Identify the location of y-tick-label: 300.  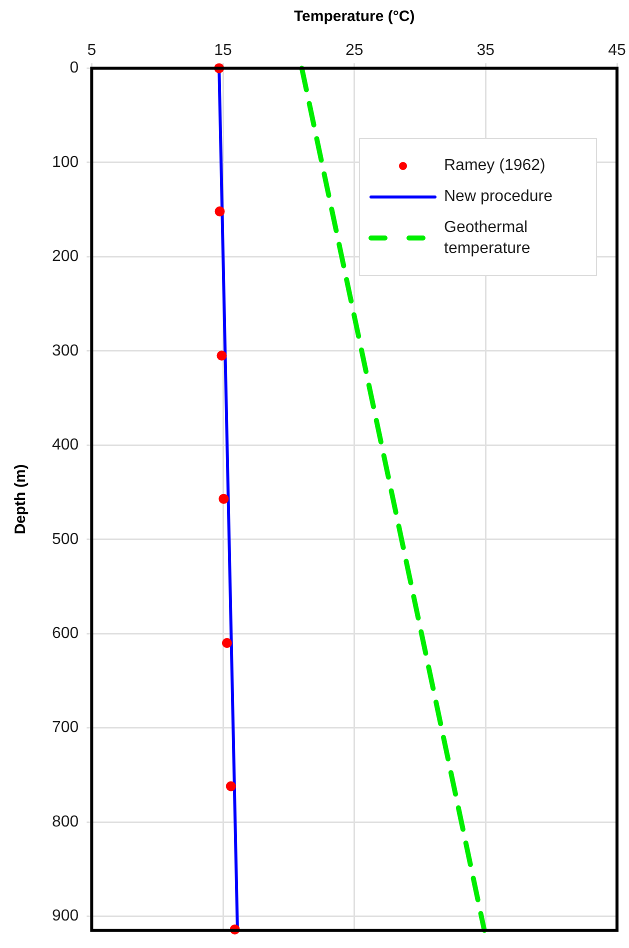
(65, 351).